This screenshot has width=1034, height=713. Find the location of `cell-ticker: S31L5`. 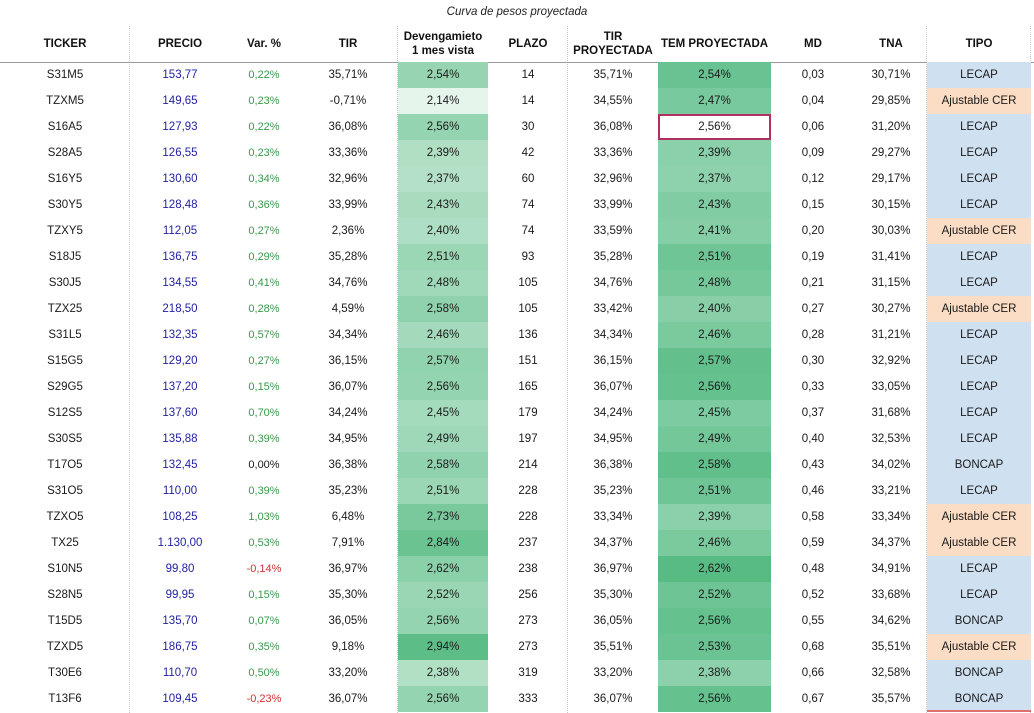

cell-ticker: S31L5 is located at coordinates (65, 335).